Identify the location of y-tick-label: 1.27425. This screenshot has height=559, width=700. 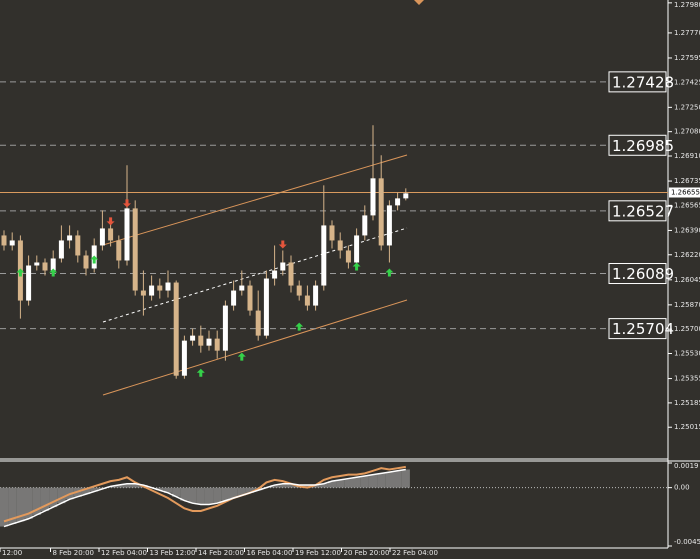
(687, 82).